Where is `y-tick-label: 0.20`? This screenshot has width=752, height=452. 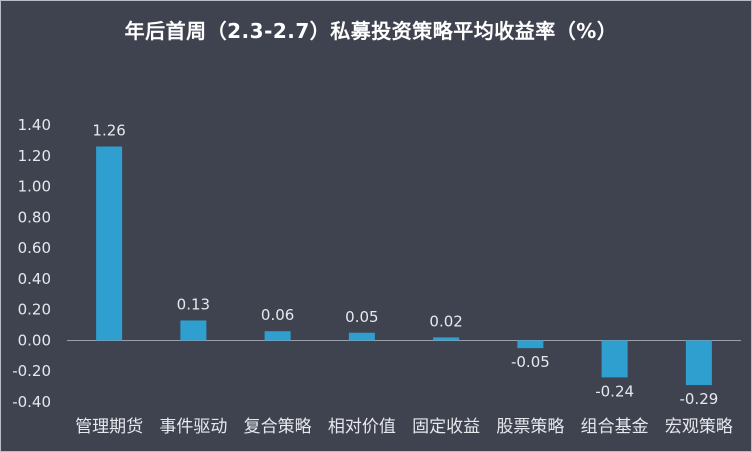
y-tick-label: 0.20 is located at coordinates (34, 310).